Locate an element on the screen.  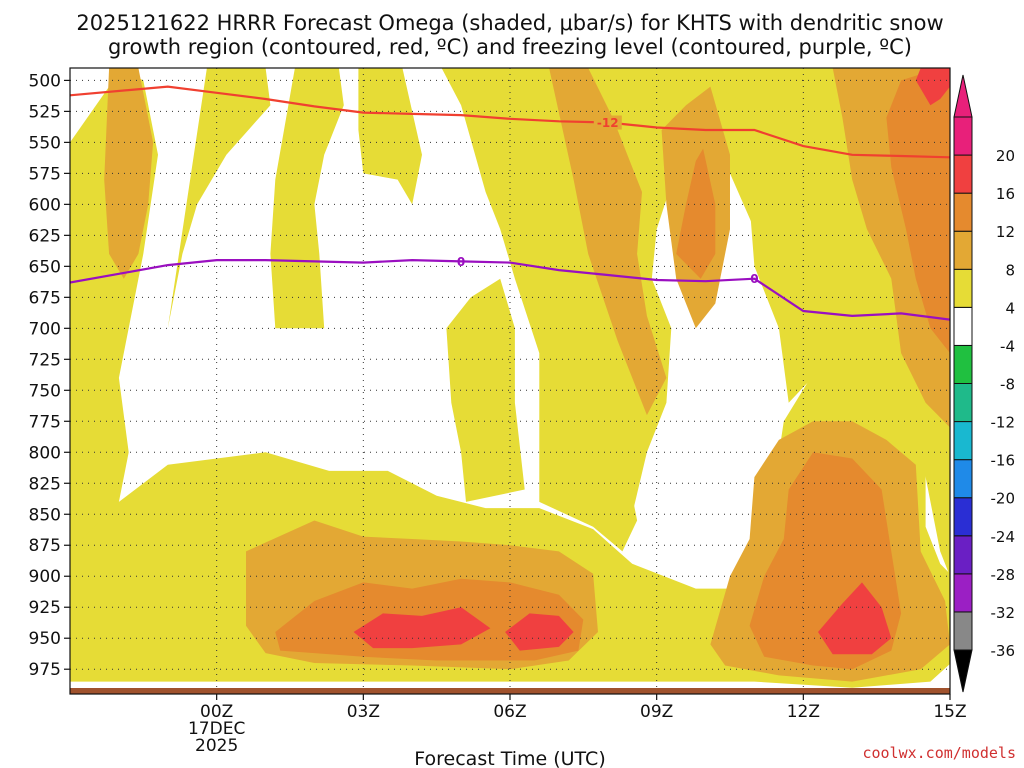
colorbar-label-9: 4 is located at coordinates (1010, 308).